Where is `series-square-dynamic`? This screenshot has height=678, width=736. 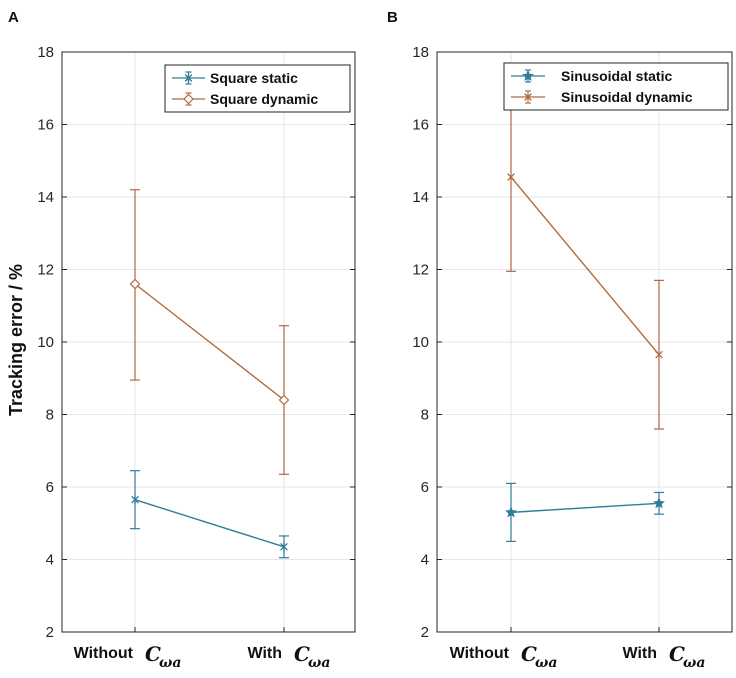
series-square-dynamic is located at coordinates (209, 332).